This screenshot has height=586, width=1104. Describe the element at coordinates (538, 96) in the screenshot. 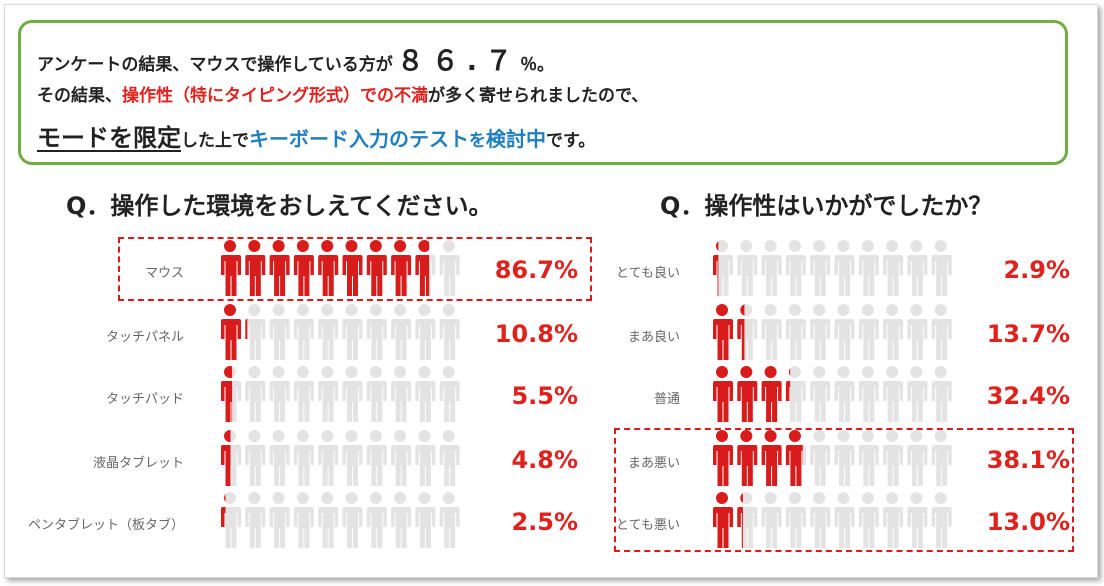

I see `line2-suffix: が多く寄せられましたので、` at that location.